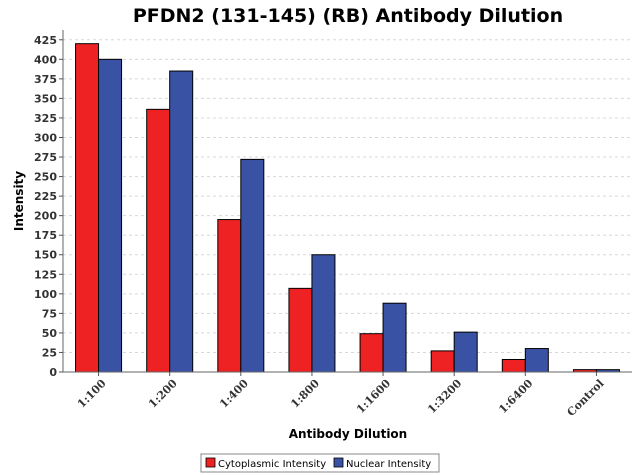  I want to click on y-tick-label: 100, so click(45, 294).